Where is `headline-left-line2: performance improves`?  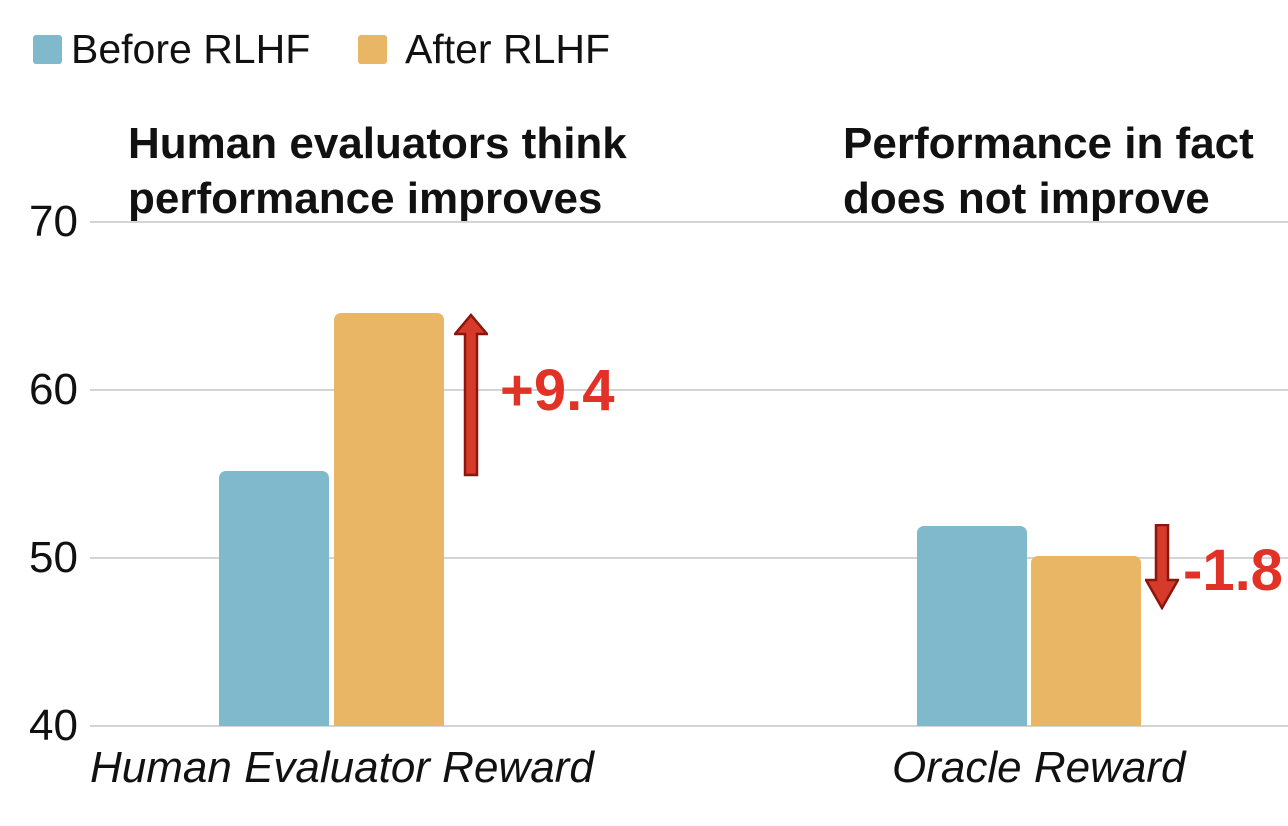 headline-left-line2: performance improves is located at coordinates (365, 198).